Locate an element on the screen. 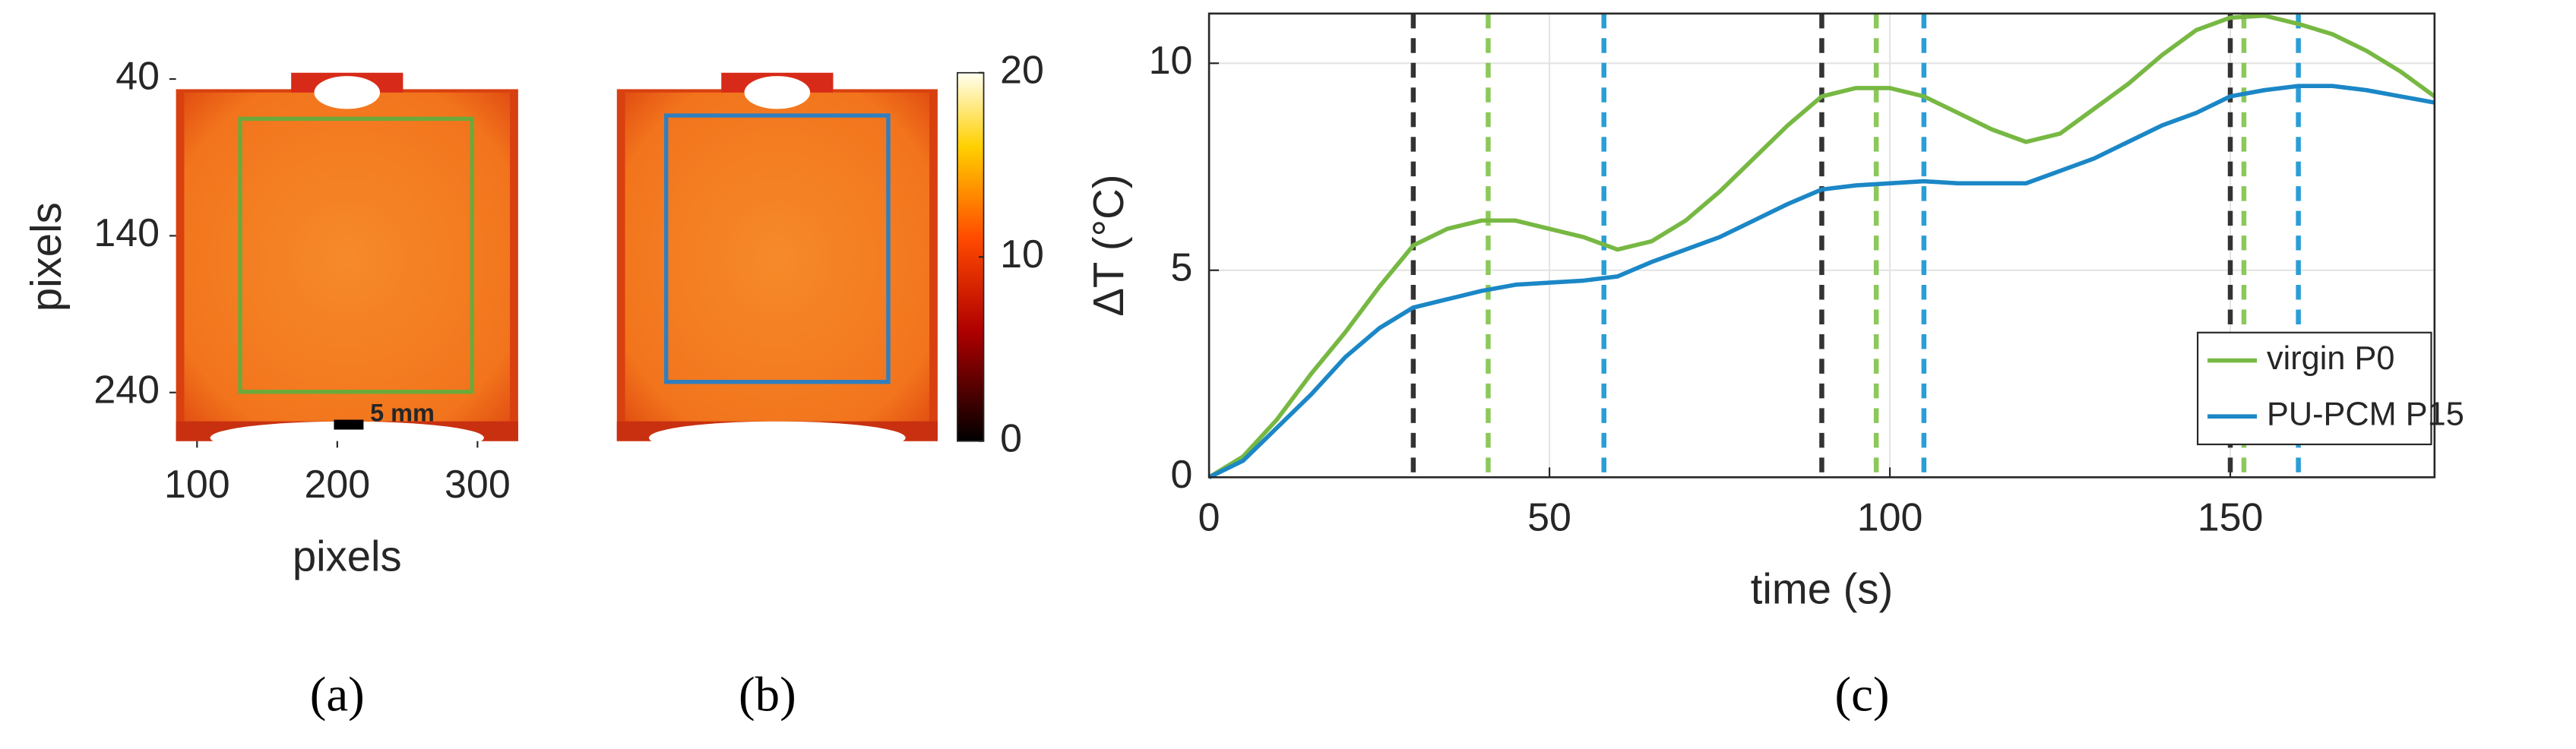  x-axis-label: time (s) is located at coordinates (1822, 589).